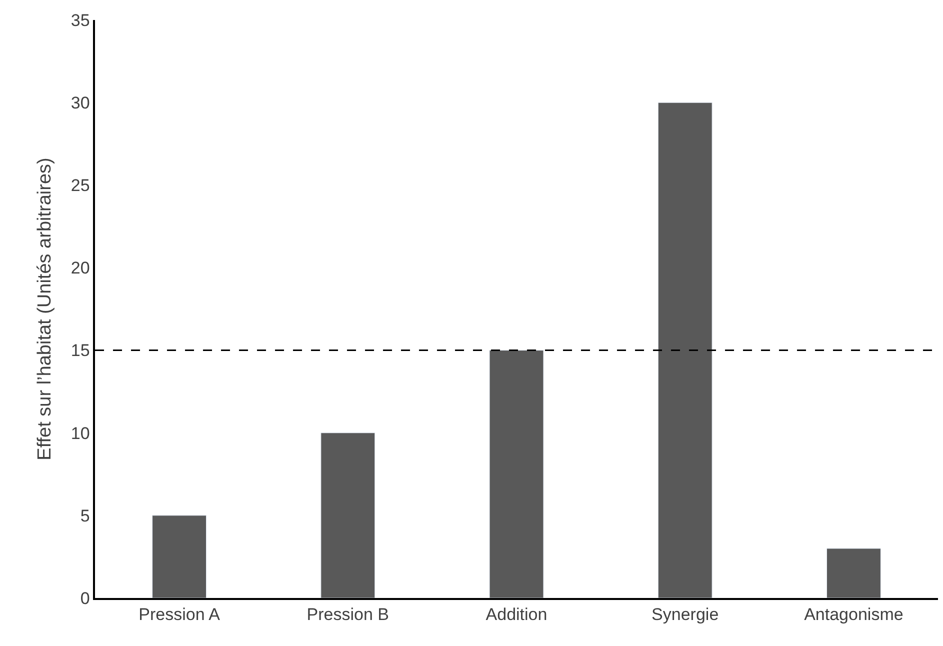 This screenshot has width=943, height=646. What do you see at coordinates (85, 598) in the screenshot?
I see `y-tick-label: 0` at bounding box center [85, 598].